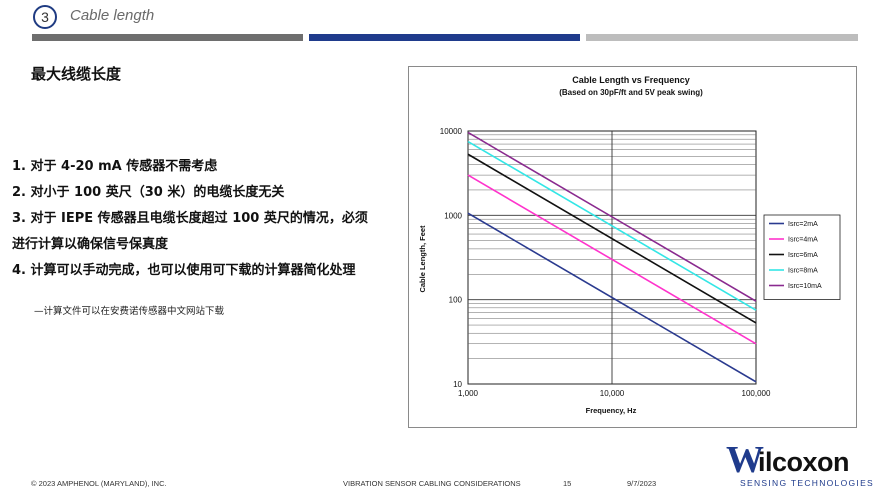 The image size is (890, 501). I want to click on slide-heading: 最大线缆长度, so click(76, 74).